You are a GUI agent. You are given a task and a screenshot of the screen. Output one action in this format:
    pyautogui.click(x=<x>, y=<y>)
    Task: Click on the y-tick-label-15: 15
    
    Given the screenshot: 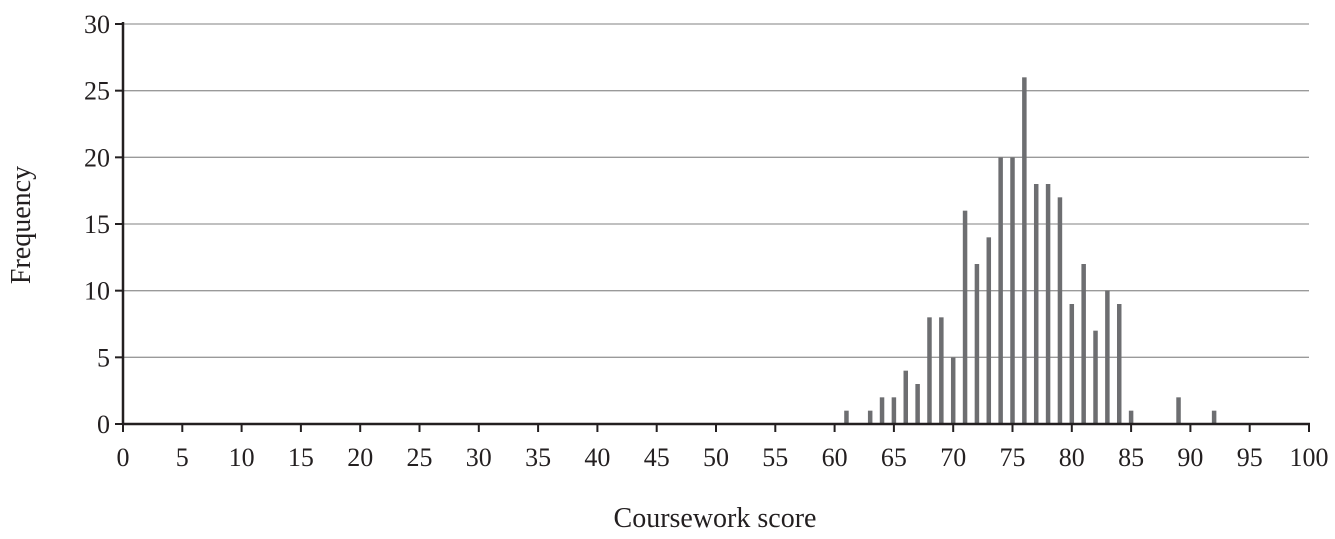 What is the action you would take?
    pyautogui.click(x=97, y=224)
    